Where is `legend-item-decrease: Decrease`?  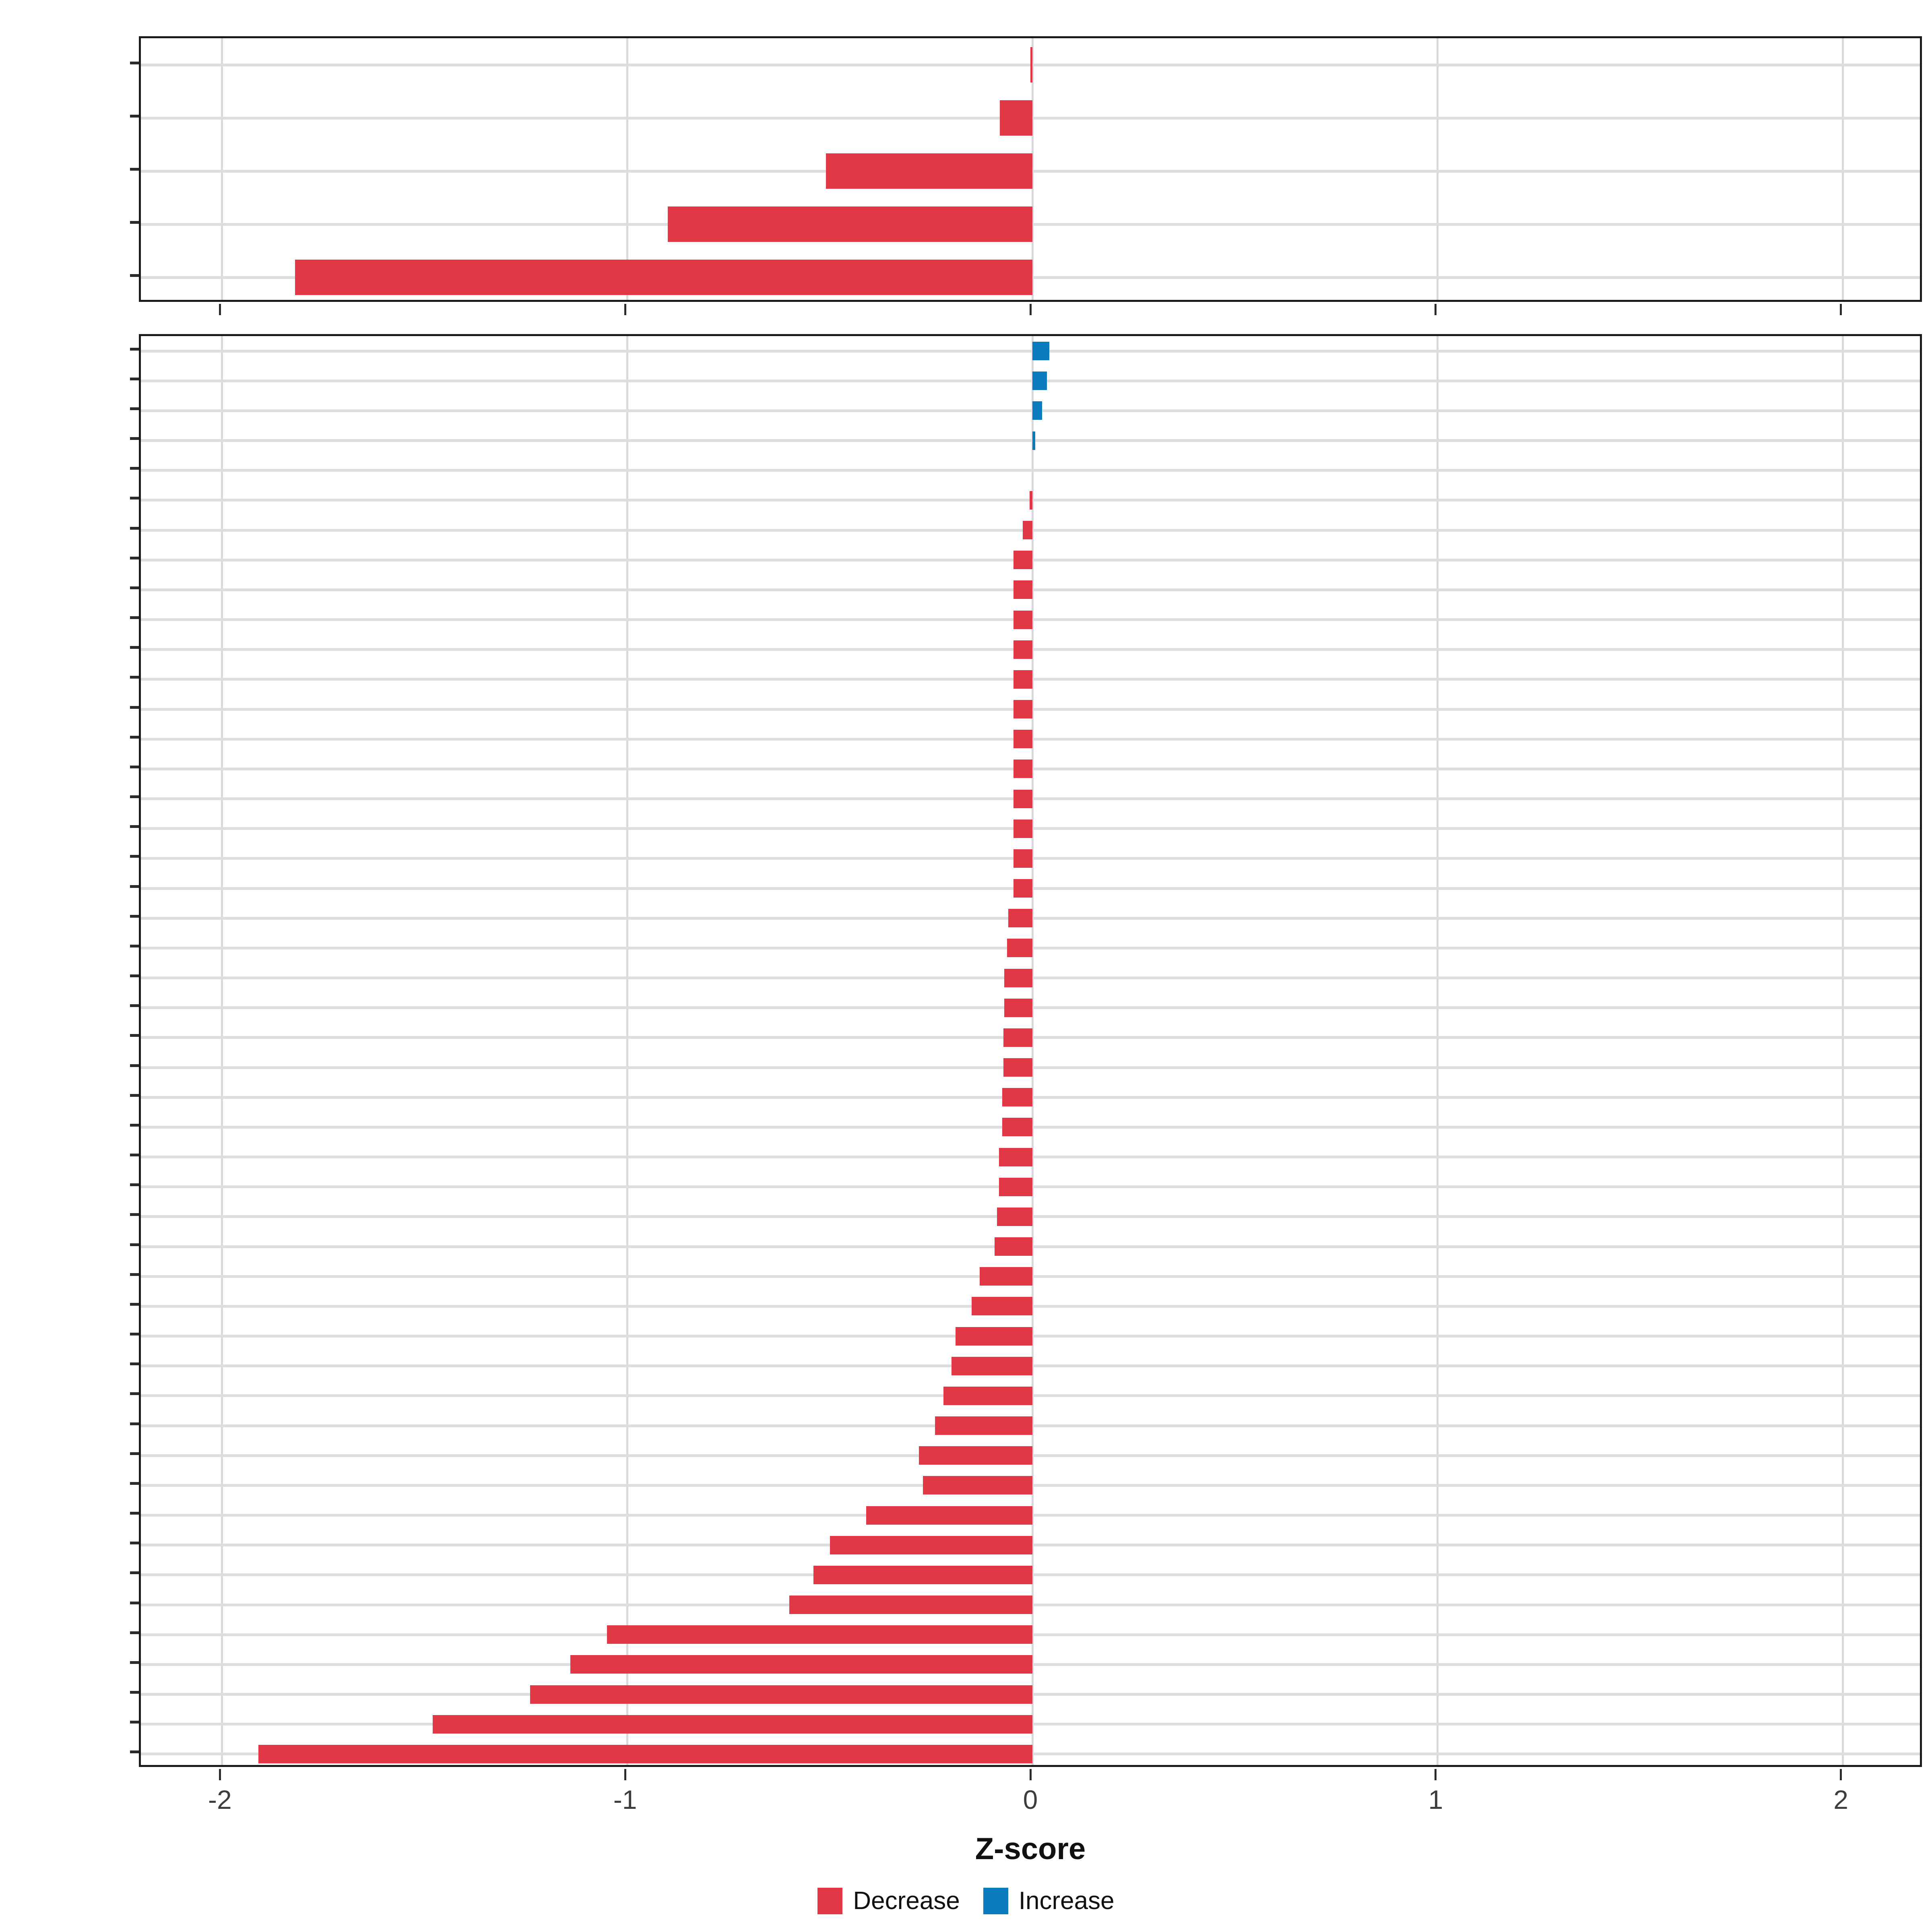
legend-item-decrease: Decrease is located at coordinates (888, 1901).